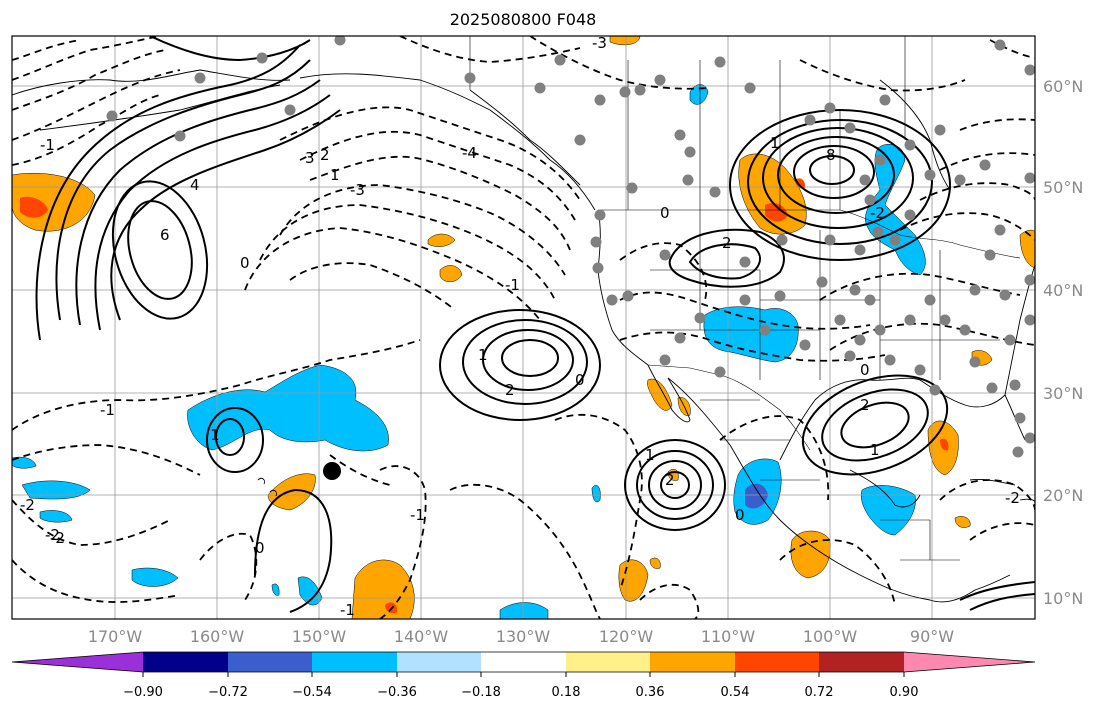 The height and width of the screenshot is (712, 1105). I want to click on clabel-14: 0, so click(665, 213).